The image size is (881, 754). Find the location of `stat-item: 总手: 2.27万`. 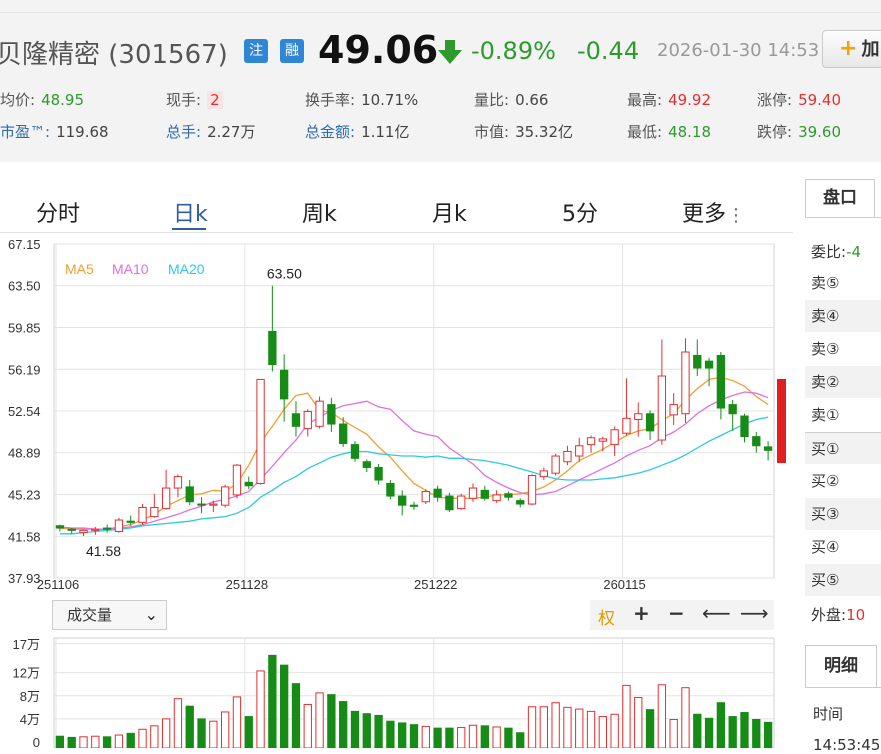

stat-item: 总手: 2.27万 is located at coordinates (210, 131).